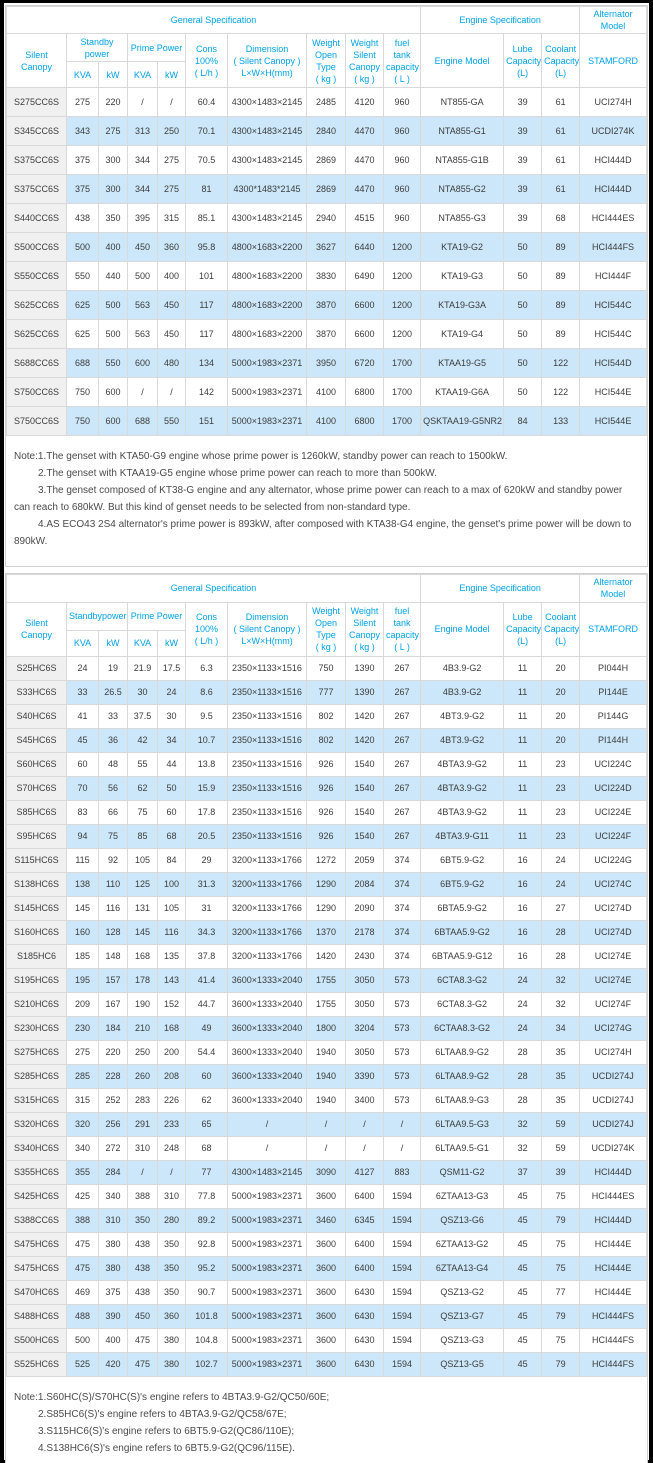 This screenshot has width=653, height=1463. What do you see at coordinates (36, 1076) in the screenshot?
I see `model-link: S285HC6S` at bounding box center [36, 1076].